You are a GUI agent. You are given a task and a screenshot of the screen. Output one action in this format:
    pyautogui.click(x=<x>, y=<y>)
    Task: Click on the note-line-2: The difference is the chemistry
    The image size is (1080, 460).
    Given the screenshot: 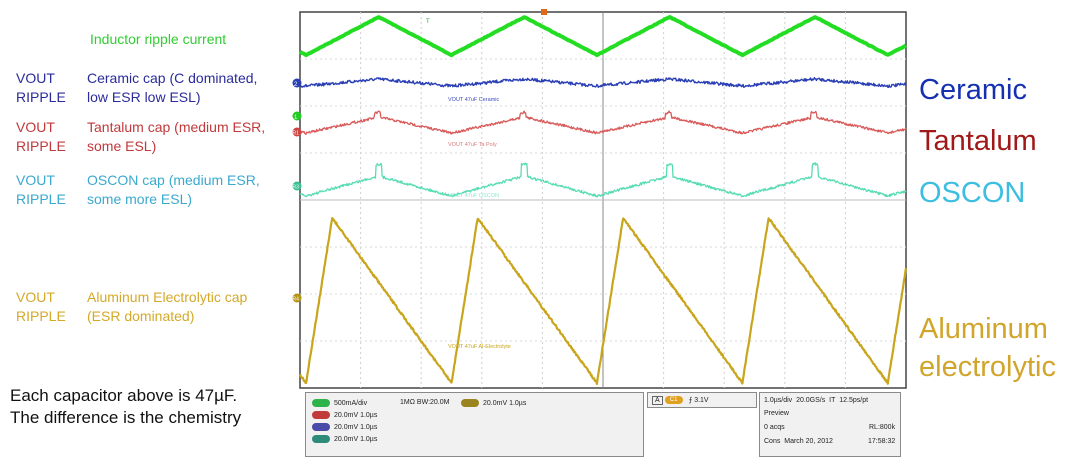 What is the action you would take?
    pyautogui.click(x=126, y=417)
    